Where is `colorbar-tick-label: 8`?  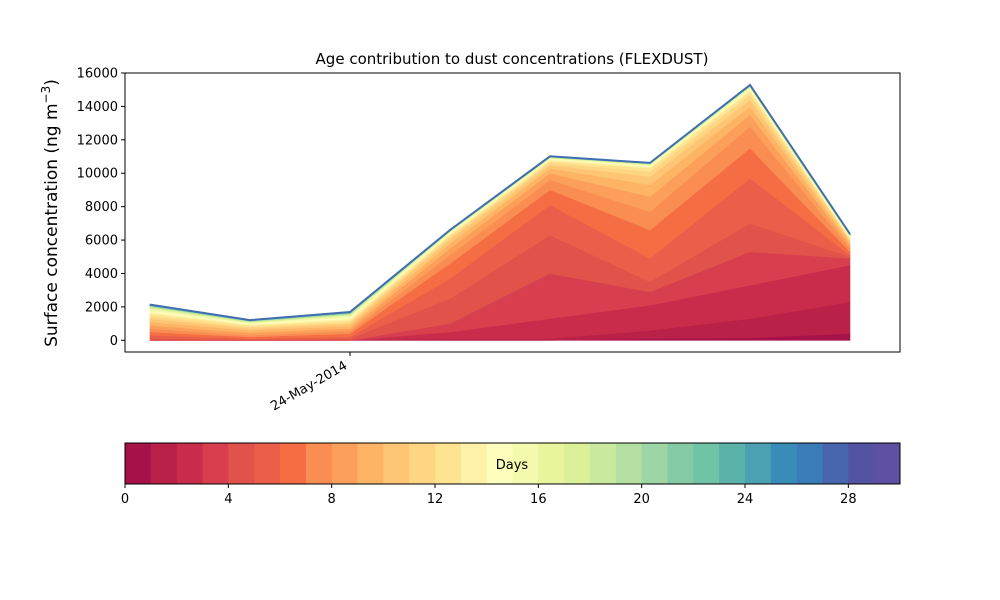
colorbar-tick-label: 8 is located at coordinates (332, 499).